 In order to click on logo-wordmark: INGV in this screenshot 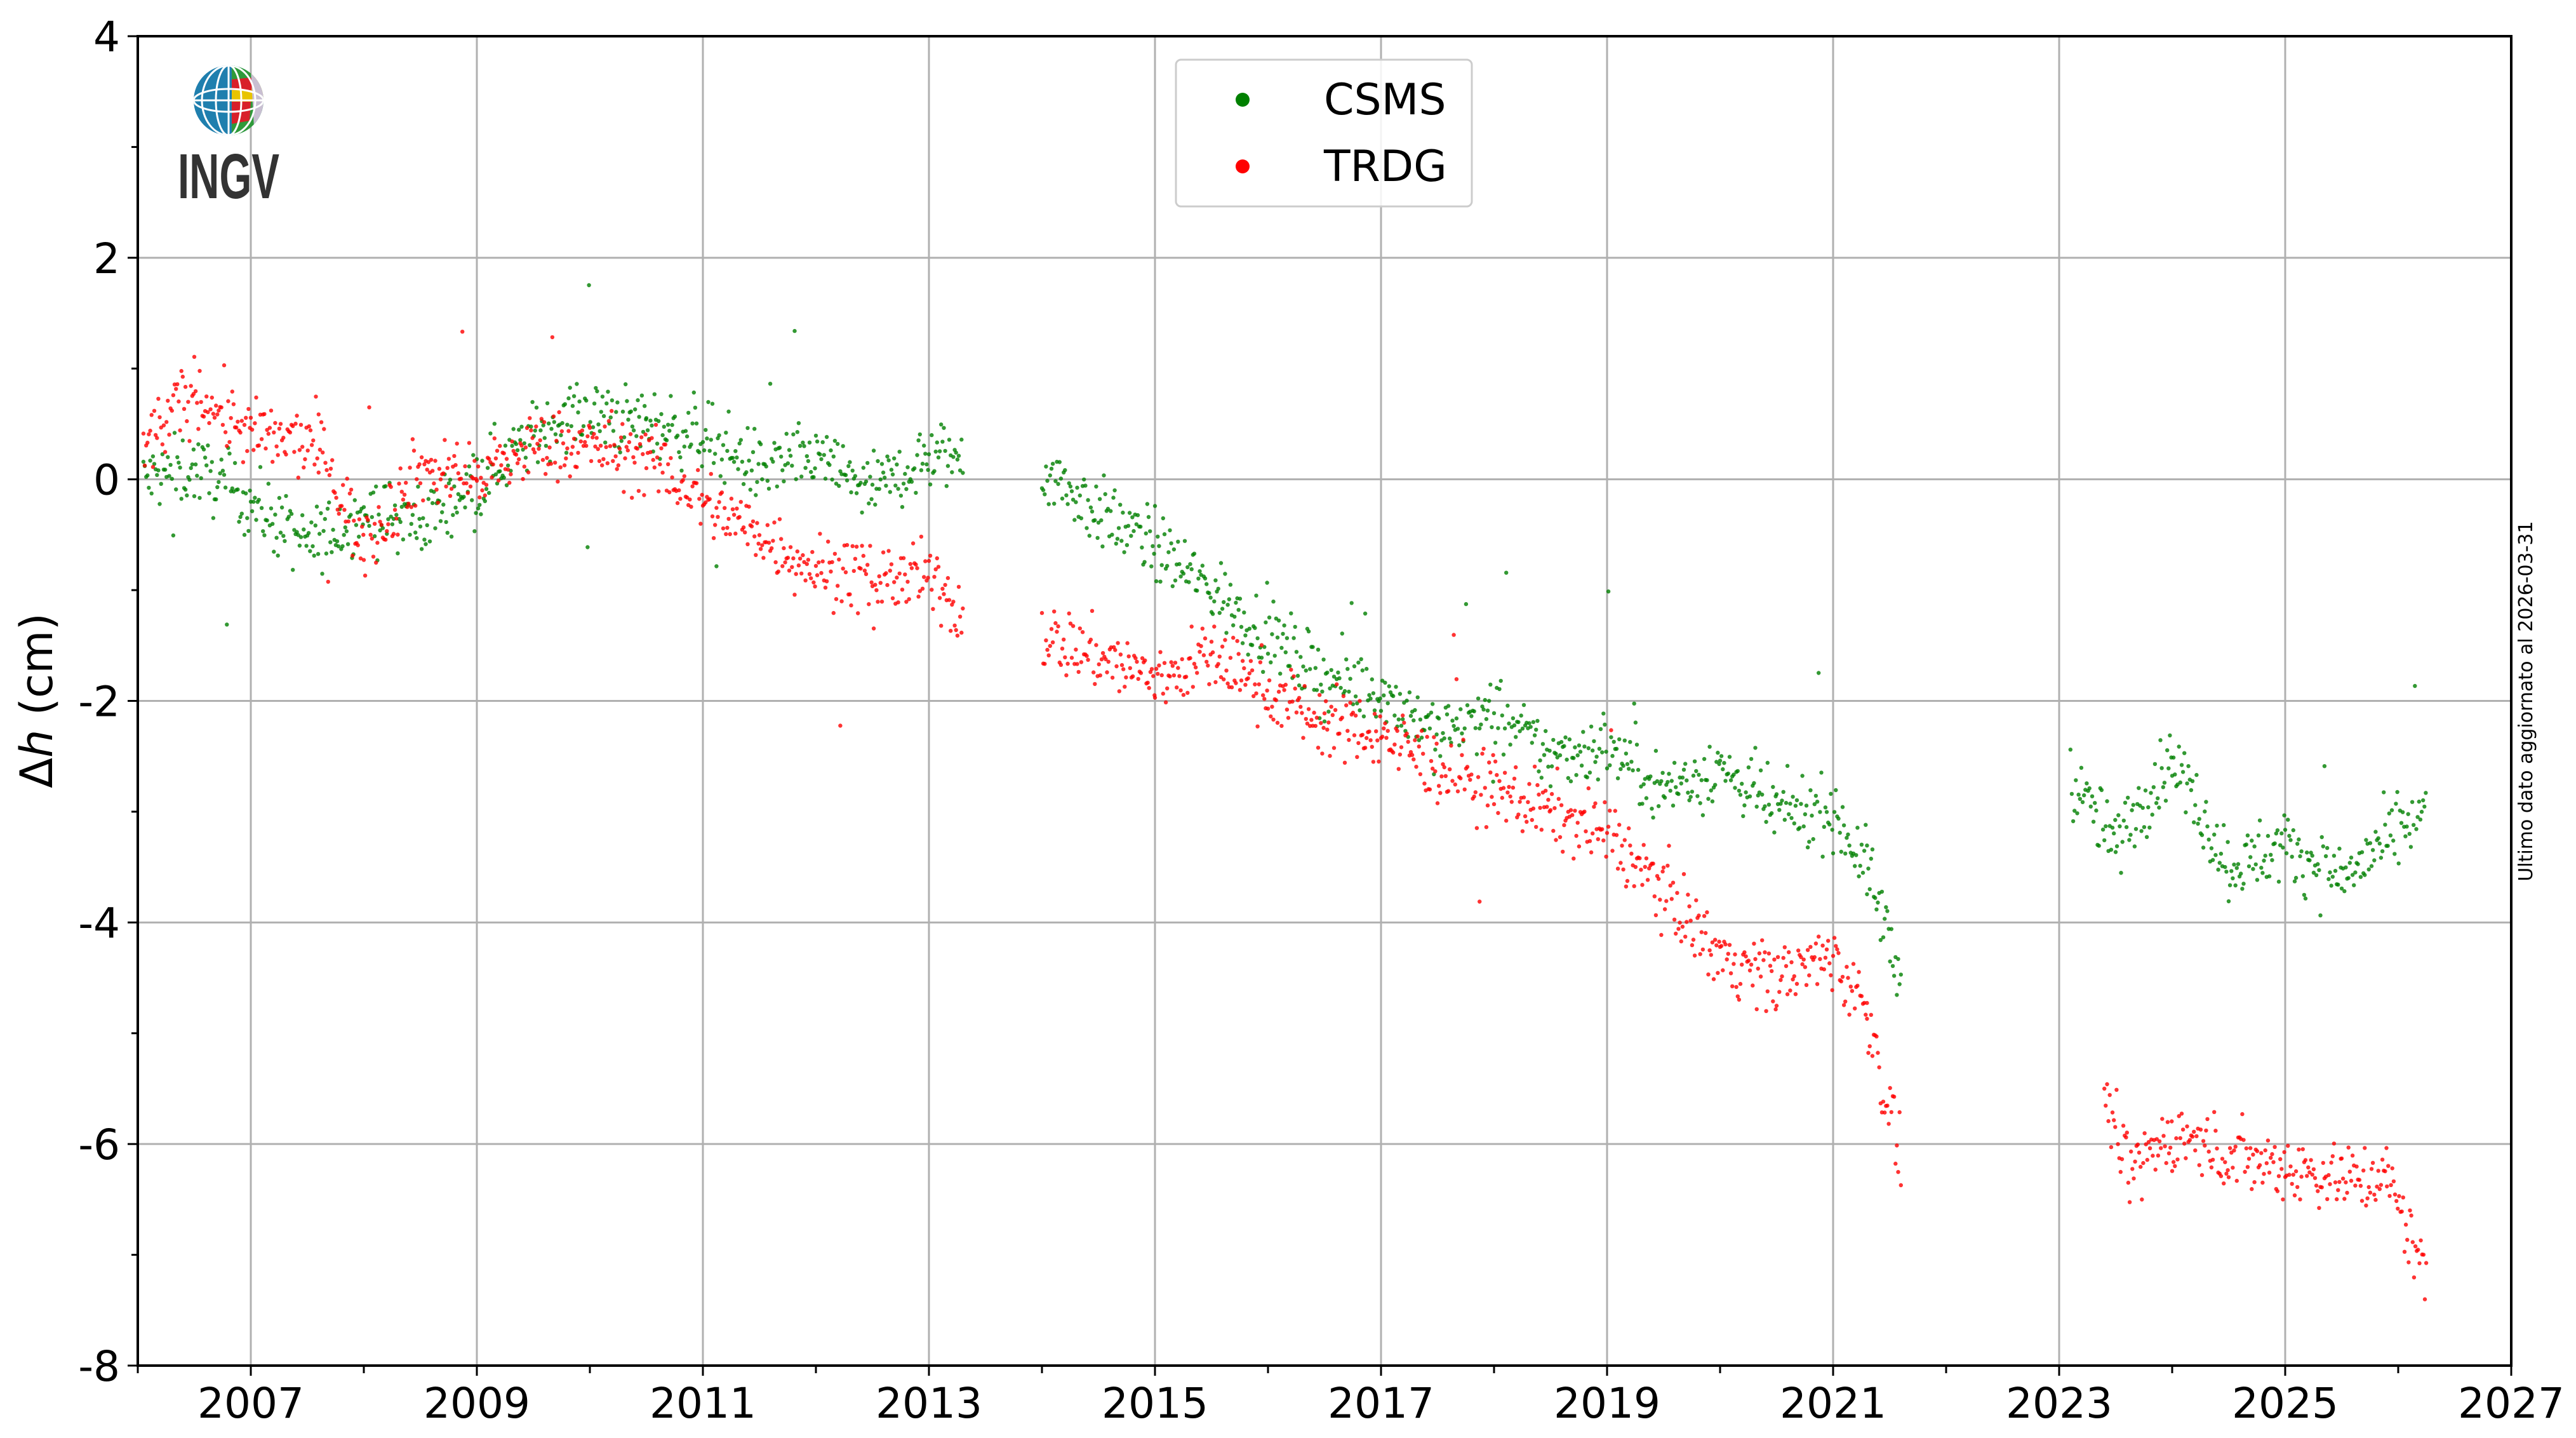, I will do `click(228, 176)`.